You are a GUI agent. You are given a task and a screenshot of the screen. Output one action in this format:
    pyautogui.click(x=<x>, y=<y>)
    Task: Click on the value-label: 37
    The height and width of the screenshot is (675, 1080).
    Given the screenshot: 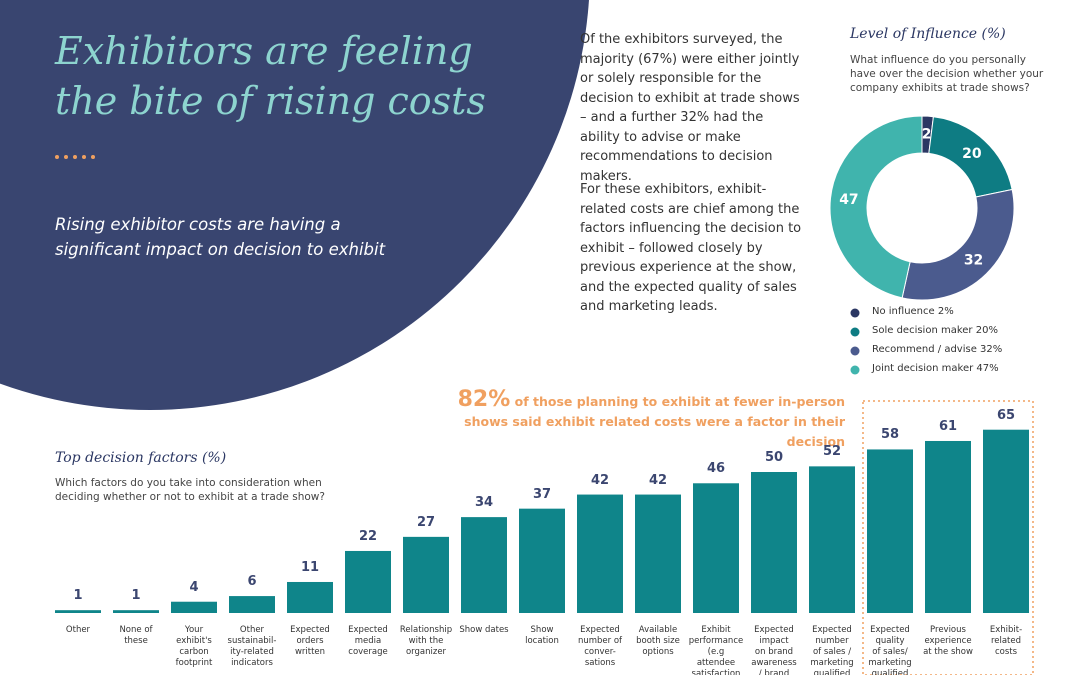 What is the action you would take?
    pyautogui.click(x=542, y=494)
    